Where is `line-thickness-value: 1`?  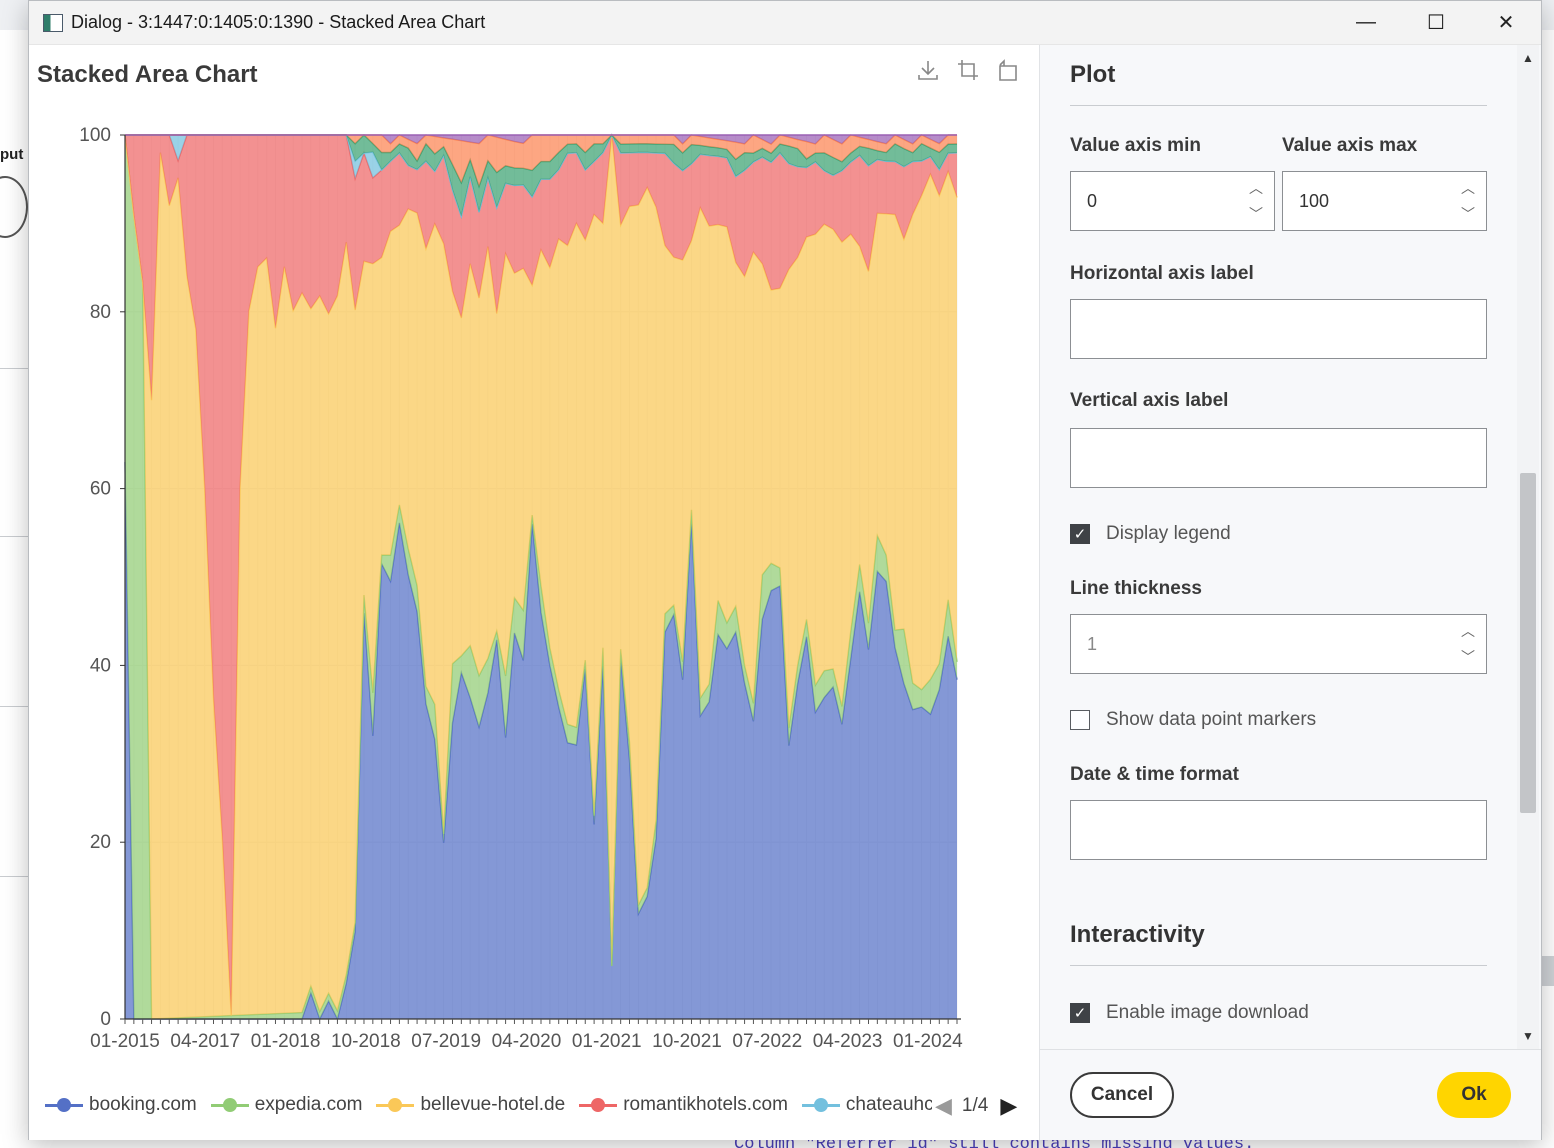 line-thickness-value: 1 is located at coordinates (1092, 643).